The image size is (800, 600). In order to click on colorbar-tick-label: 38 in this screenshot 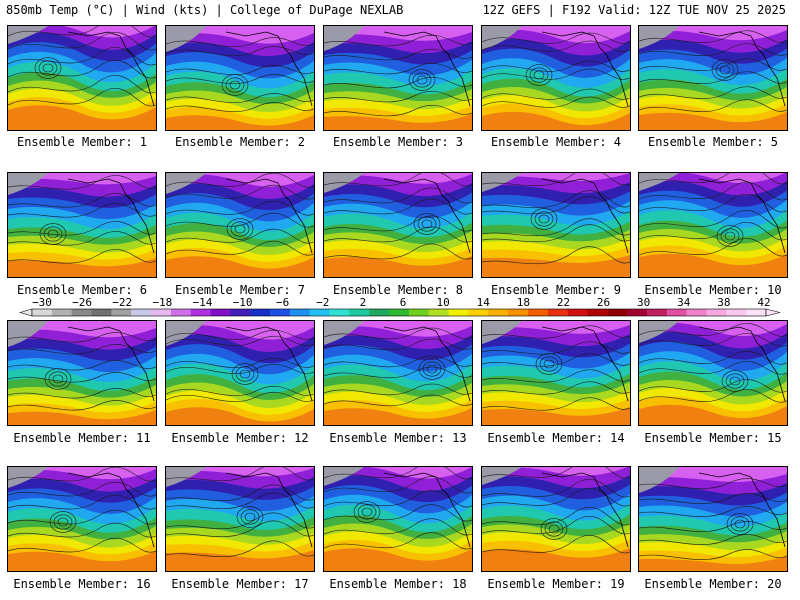, I will do `click(723, 302)`.